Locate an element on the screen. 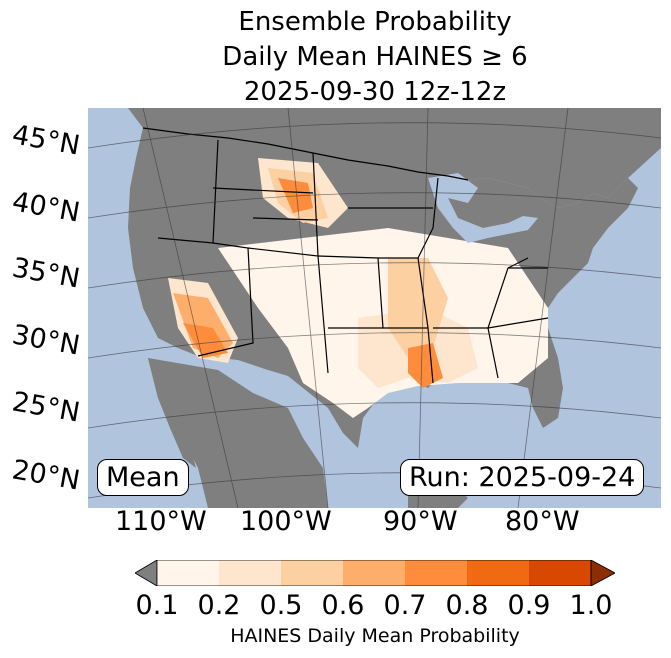  colorbar-over-arrow is located at coordinates (602, 573).